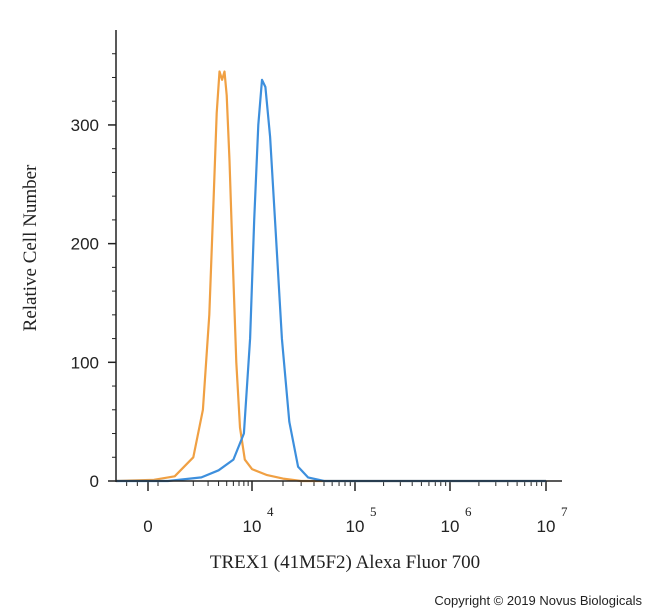 This screenshot has width=650, height=614. Describe the element at coordinates (94, 481) in the screenshot. I see `y-tick-label: 0` at that location.